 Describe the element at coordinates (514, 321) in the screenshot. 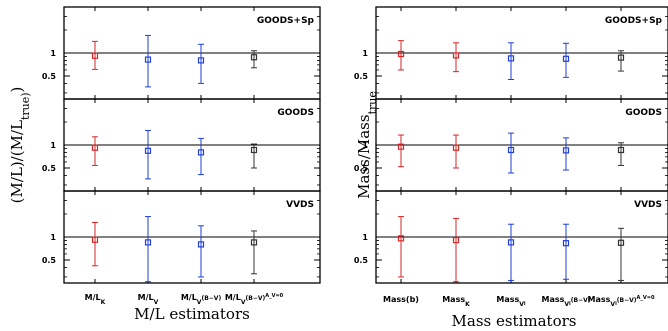

I see `x-axis-label: Mass estimators` at that location.